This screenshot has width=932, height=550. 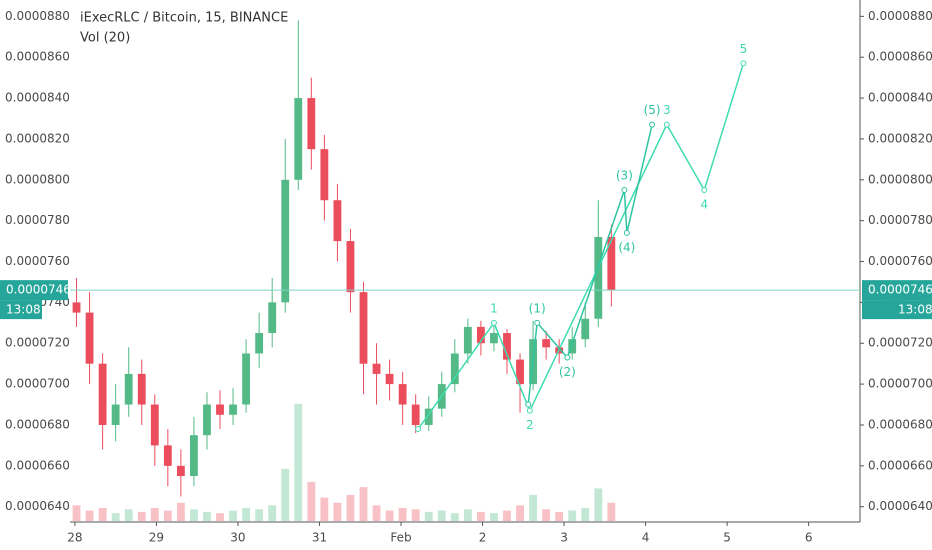 What do you see at coordinates (897, 310) in the screenshot?
I see `countdown-box` at bounding box center [897, 310].